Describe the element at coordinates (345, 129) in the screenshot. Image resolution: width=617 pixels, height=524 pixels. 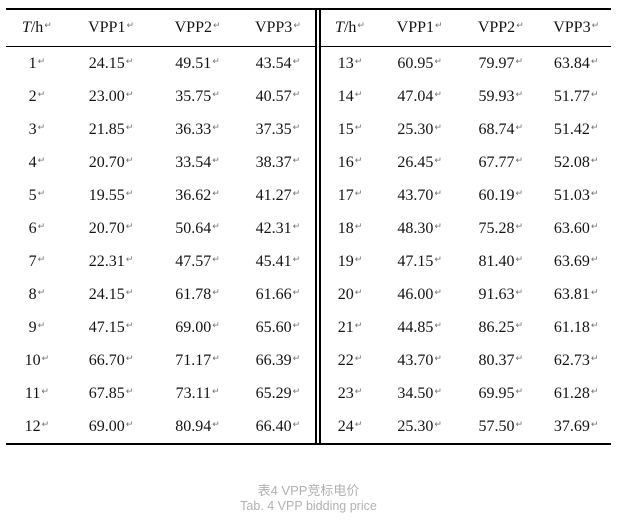
I see `table-cell-text: 15` at that location.